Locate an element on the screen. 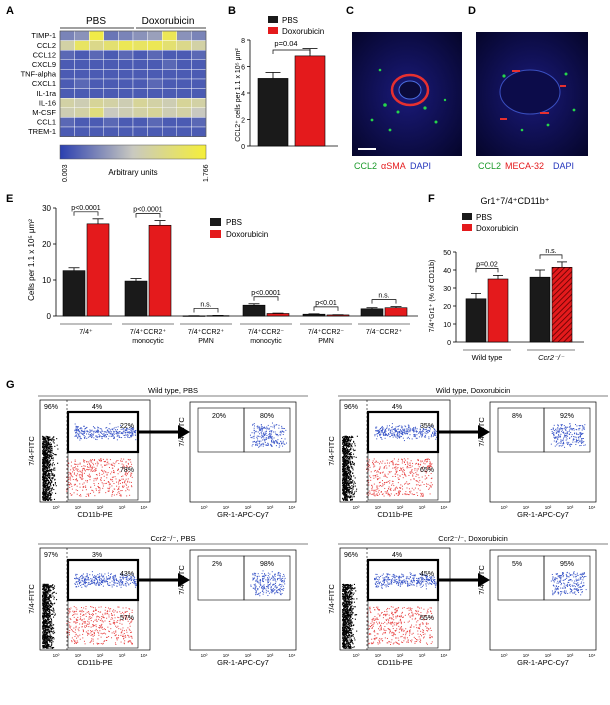  group-label: Ccr2⁻/⁻ is located at coordinates (551, 357).